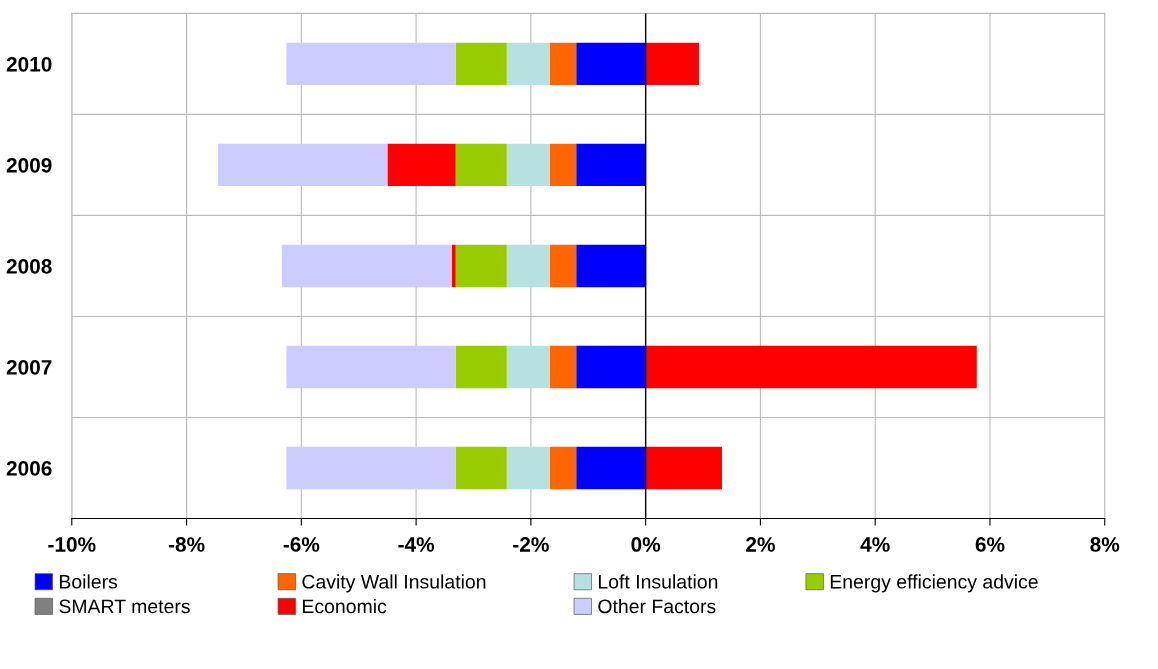 The width and height of the screenshot is (1158, 669). What do you see at coordinates (934, 583) in the screenshot?
I see `legend-label: Energy efficiency advice` at bounding box center [934, 583].